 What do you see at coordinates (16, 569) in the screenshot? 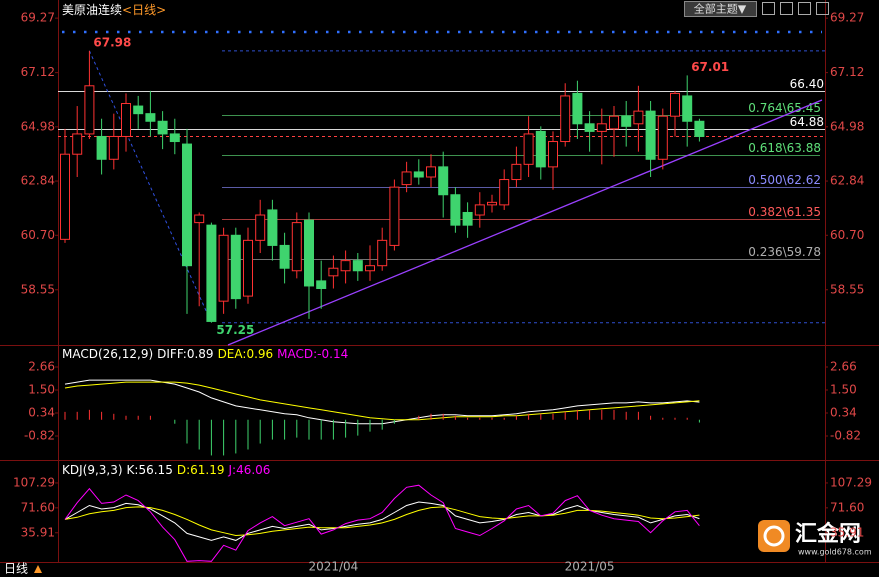
I see `period-label: 日线` at bounding box center [16, 569].